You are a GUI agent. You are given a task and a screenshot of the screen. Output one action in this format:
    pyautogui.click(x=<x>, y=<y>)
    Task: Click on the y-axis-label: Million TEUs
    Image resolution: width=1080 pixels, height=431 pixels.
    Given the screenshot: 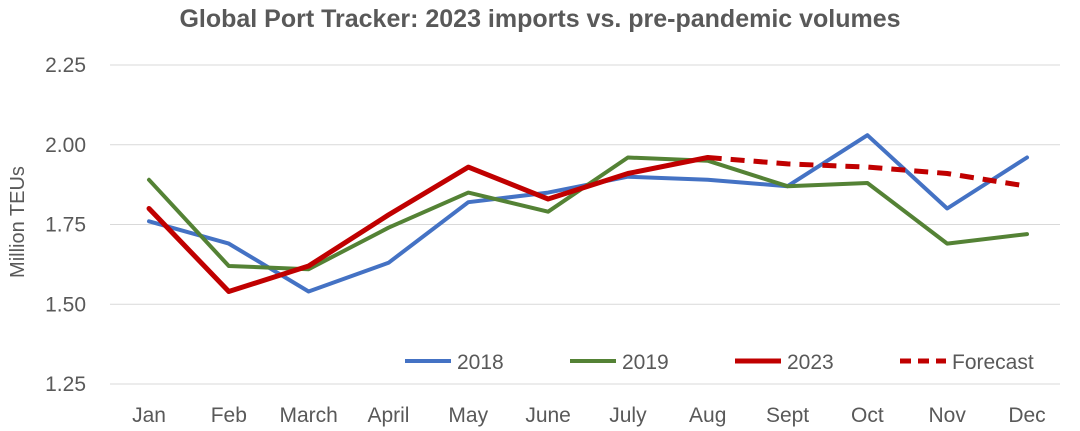 What is the action you would take?
    pyautogui.click(x=18, y=222)
    